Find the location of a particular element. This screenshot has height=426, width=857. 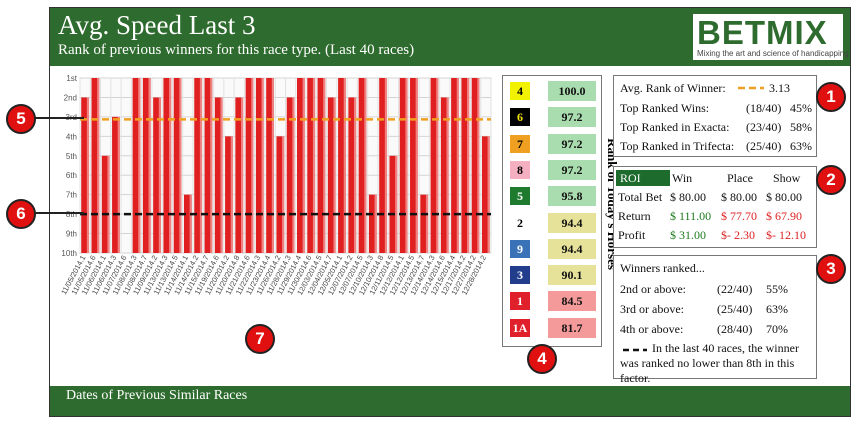

callout-5: 5 is located at coordinates (21, 119).